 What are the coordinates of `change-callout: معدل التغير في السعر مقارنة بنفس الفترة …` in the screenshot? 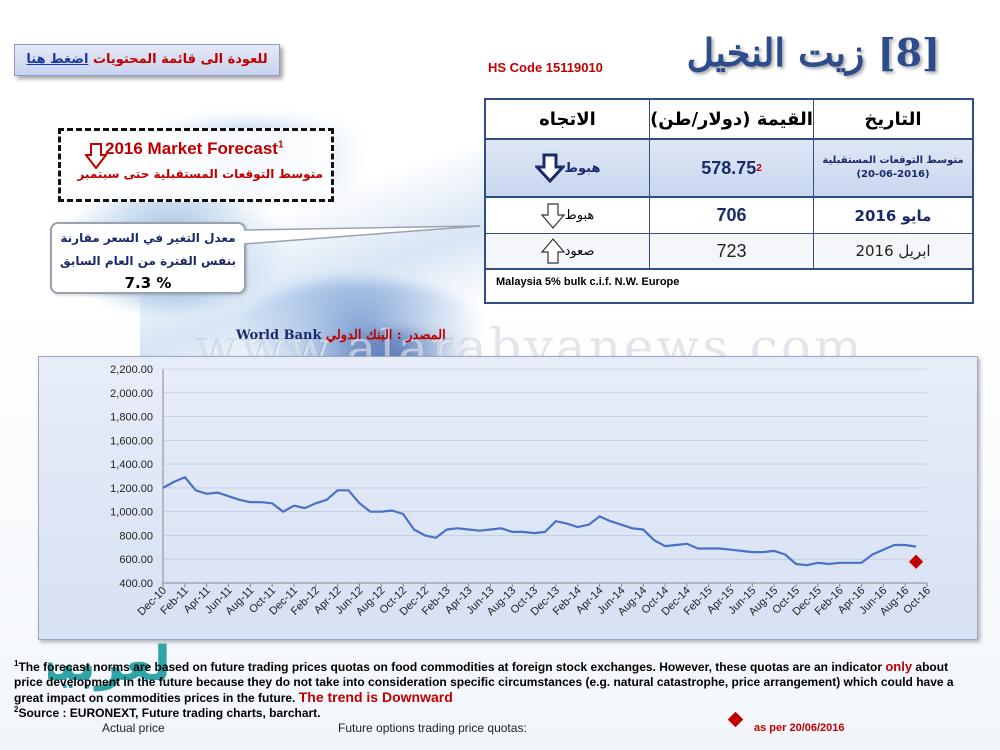 It's located at (148, 258).